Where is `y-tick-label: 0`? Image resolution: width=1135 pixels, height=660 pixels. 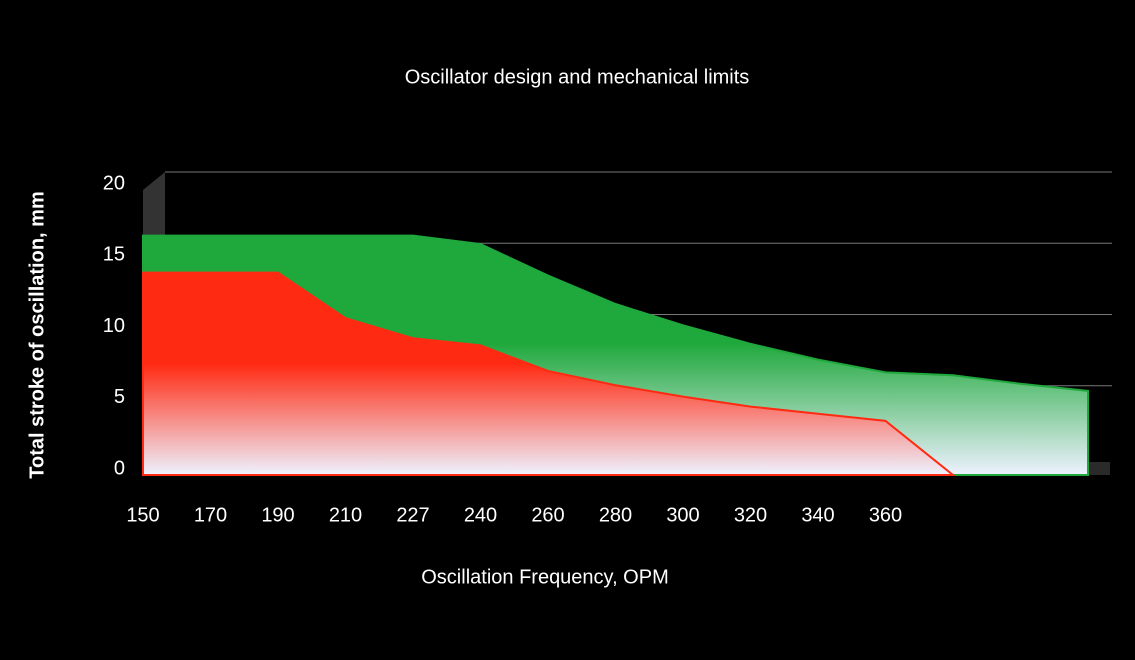
y-tick-label: 0 is located at coordinates (119, 468).